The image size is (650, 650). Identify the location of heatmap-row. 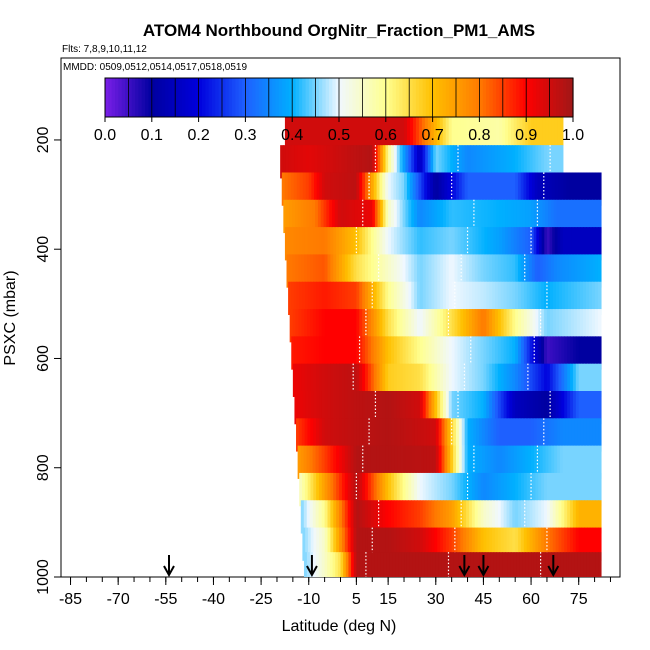
(449, 462).